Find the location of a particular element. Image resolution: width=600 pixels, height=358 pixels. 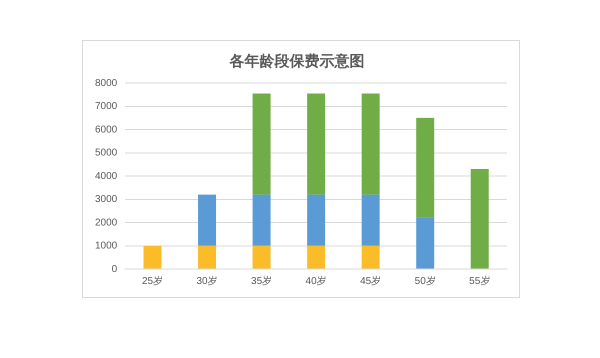

x-tick-label: 40岁 is located at coordinates (316, 280).